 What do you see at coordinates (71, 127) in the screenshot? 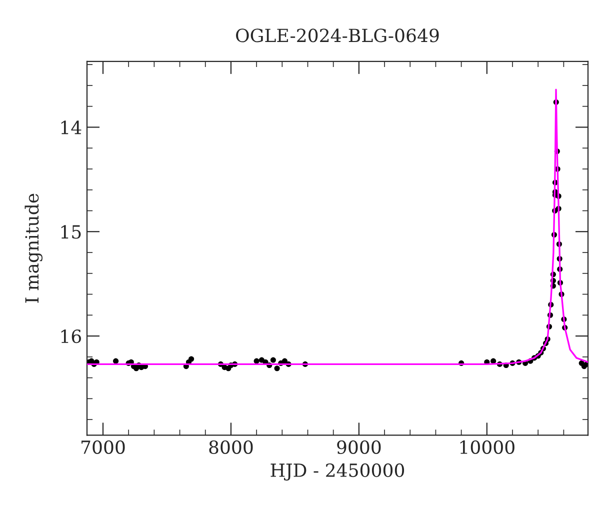
I see `y-tick-label: 14` at bounding box center [71, 127].